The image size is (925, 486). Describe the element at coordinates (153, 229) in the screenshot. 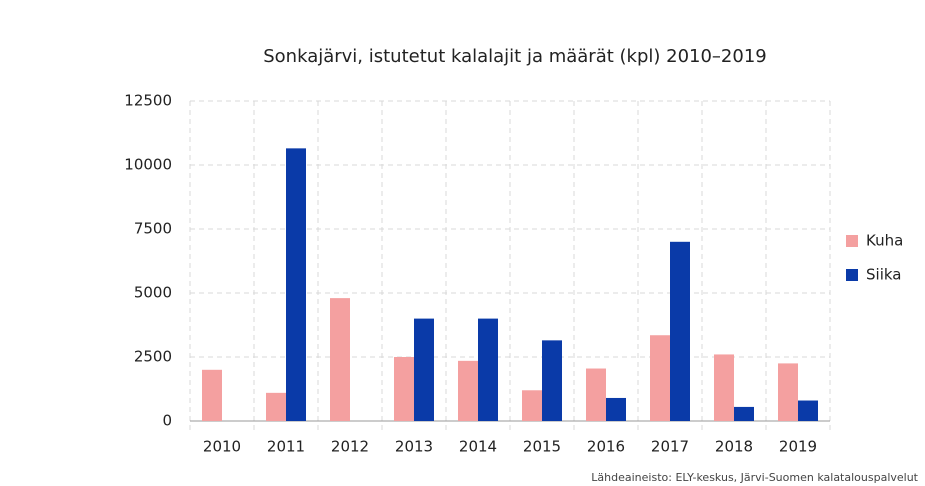

I see `y-tick-label: 7500` at that location.